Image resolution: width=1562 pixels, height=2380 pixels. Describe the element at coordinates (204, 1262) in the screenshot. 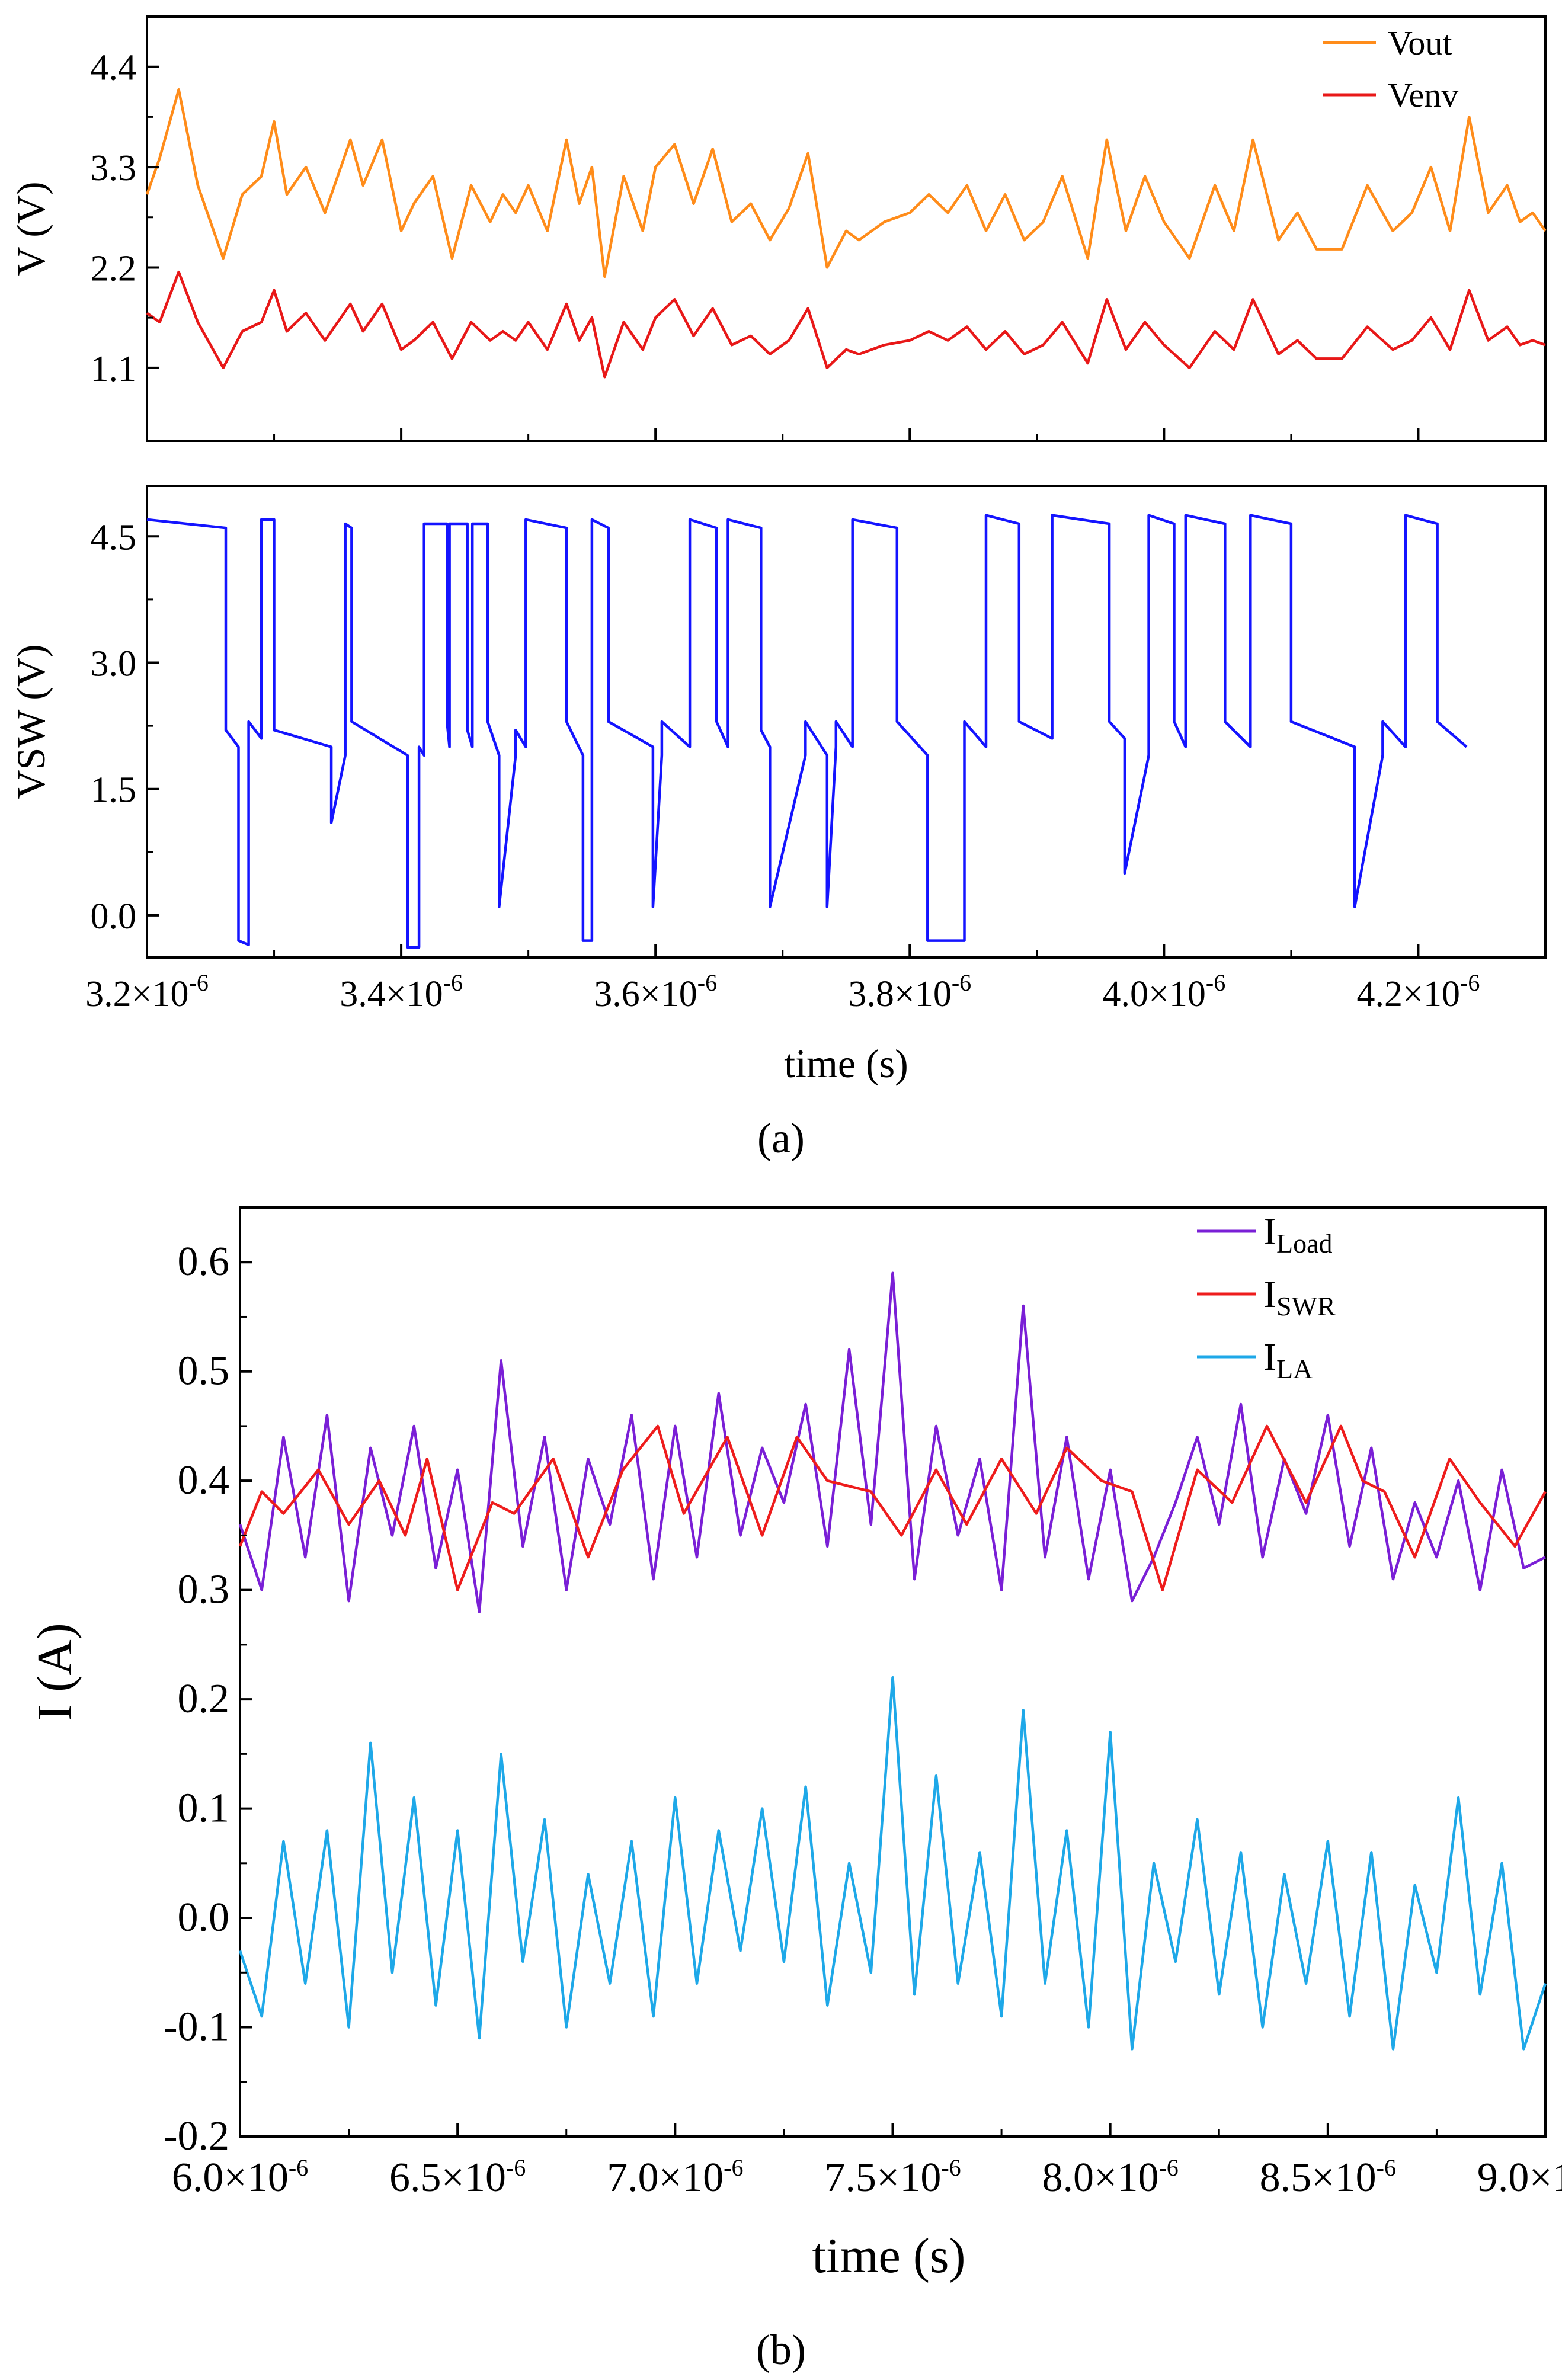

I see `y-tick-label: 0.6` at that location.